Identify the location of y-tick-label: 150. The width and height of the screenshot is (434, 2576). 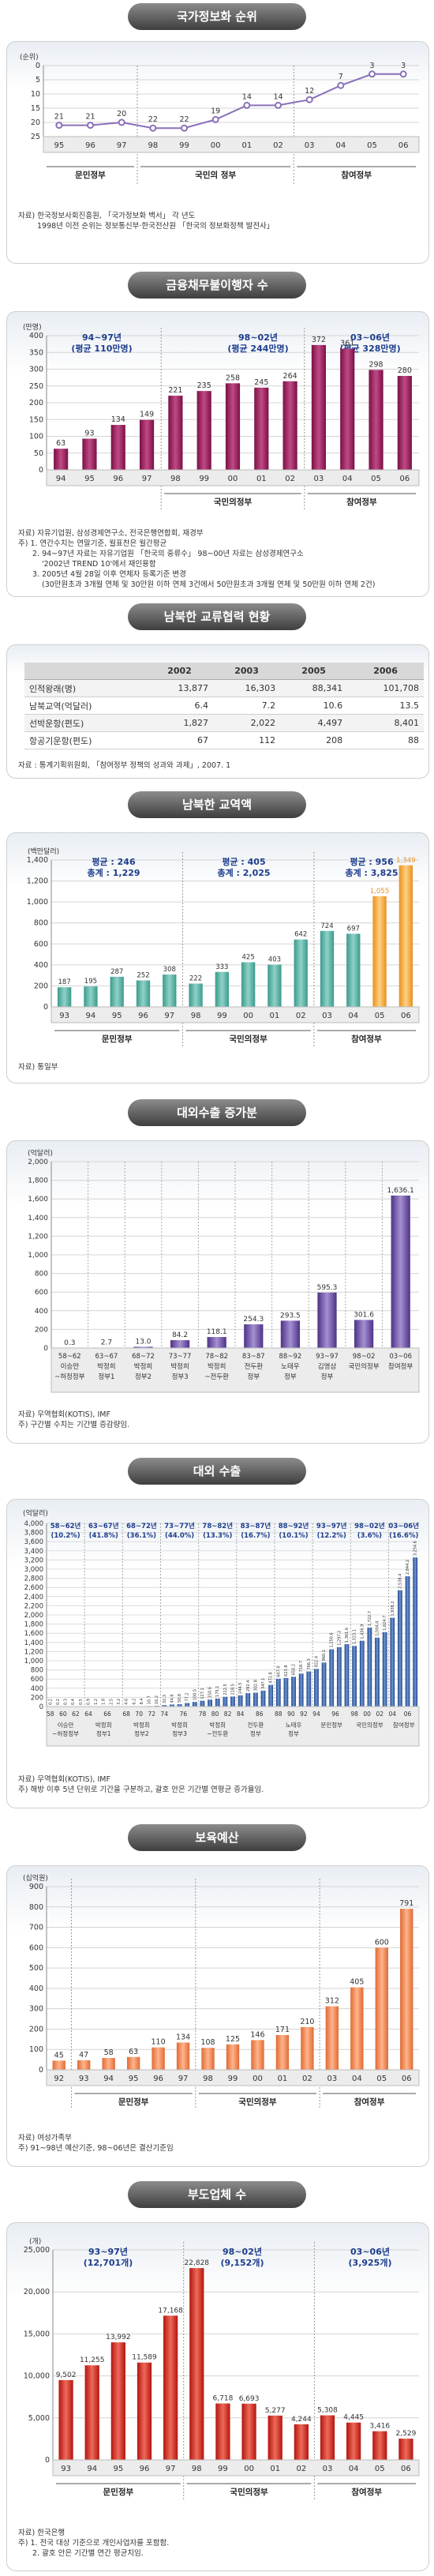
(36, 419).